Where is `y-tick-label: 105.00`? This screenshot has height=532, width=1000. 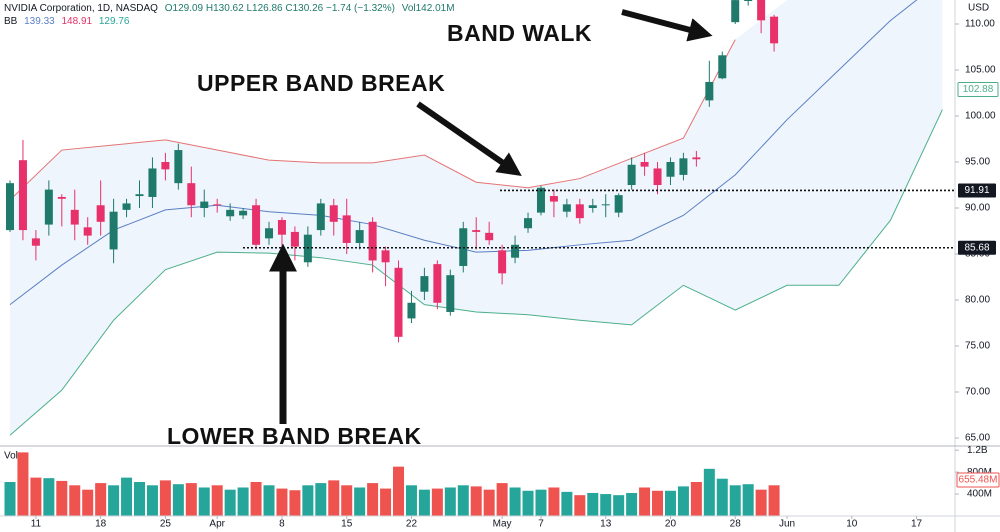 y-tick-label: 105.00 is located at coordinates (980, 70).